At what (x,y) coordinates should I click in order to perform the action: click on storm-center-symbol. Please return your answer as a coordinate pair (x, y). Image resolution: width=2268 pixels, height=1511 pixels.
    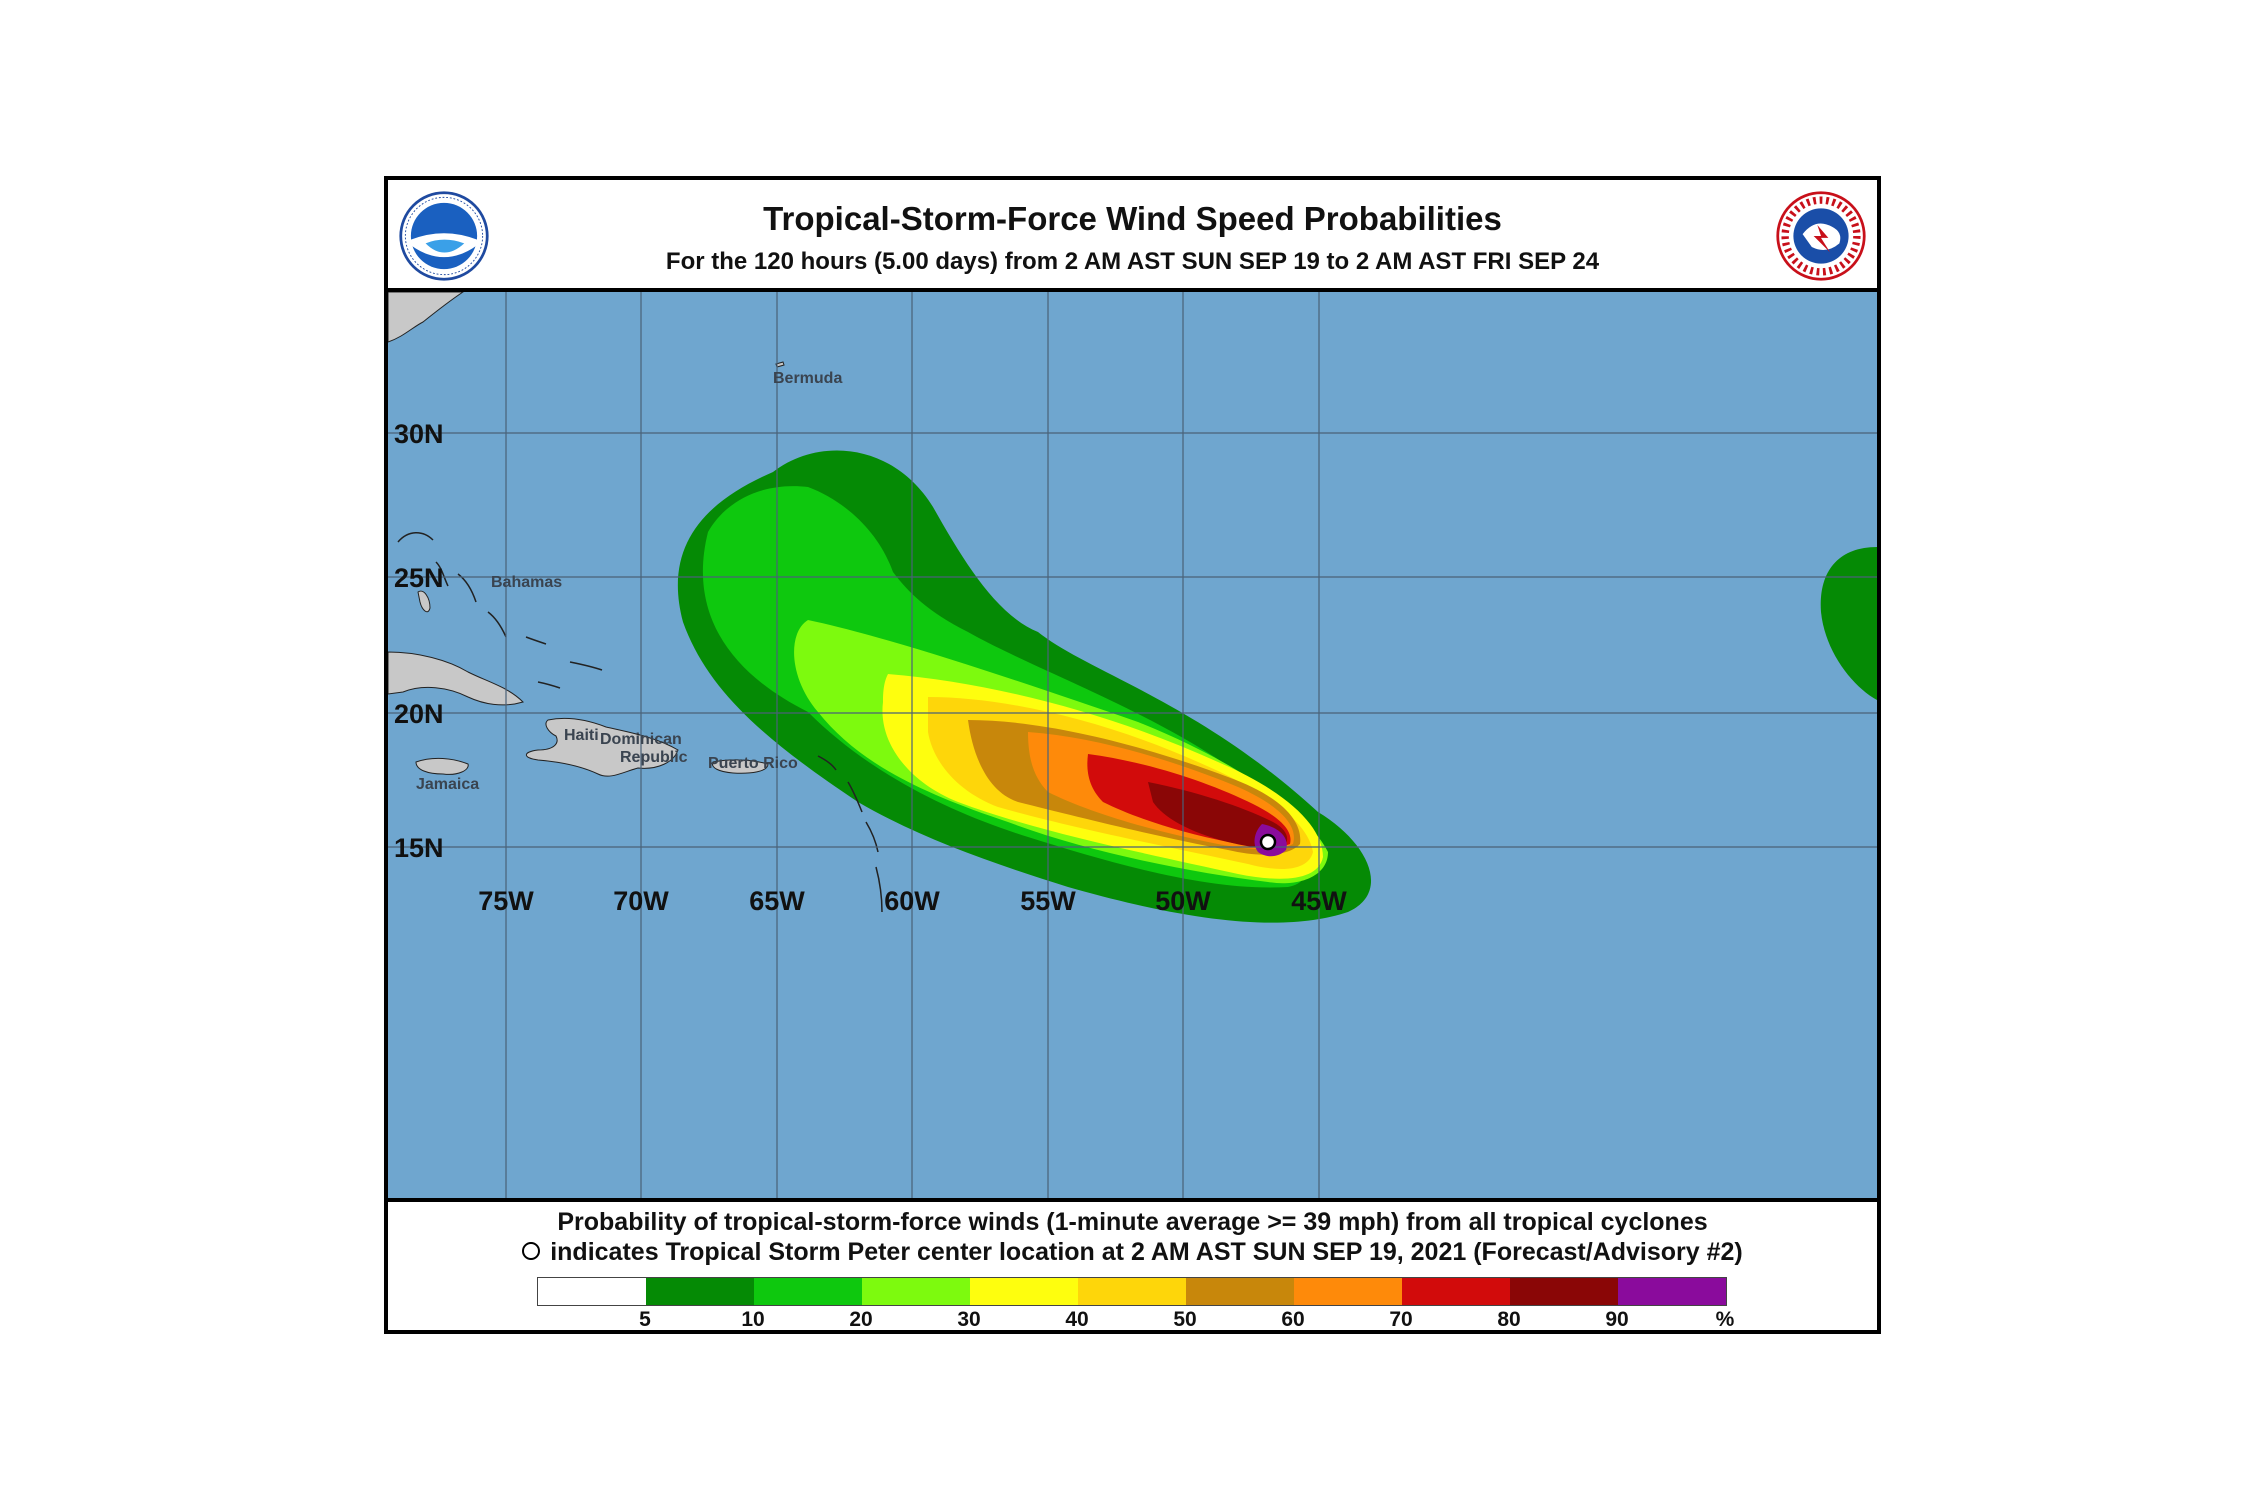
    Looking at the image, I should click on (531, 1251).